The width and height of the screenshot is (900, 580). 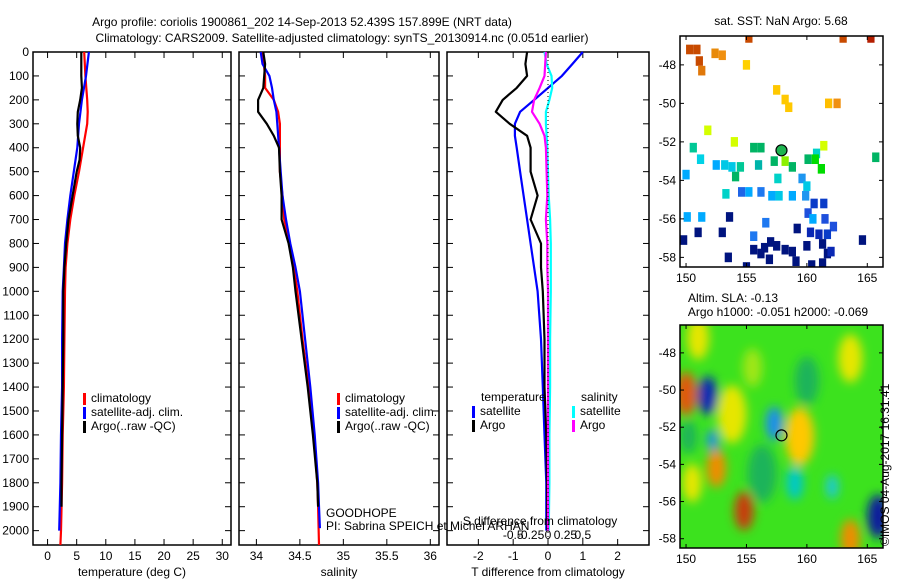 What do you see at coordinates (531, 535) in the screenshot?
I see `x2-tick-label: -0.25` at bounding box center [531, 535].